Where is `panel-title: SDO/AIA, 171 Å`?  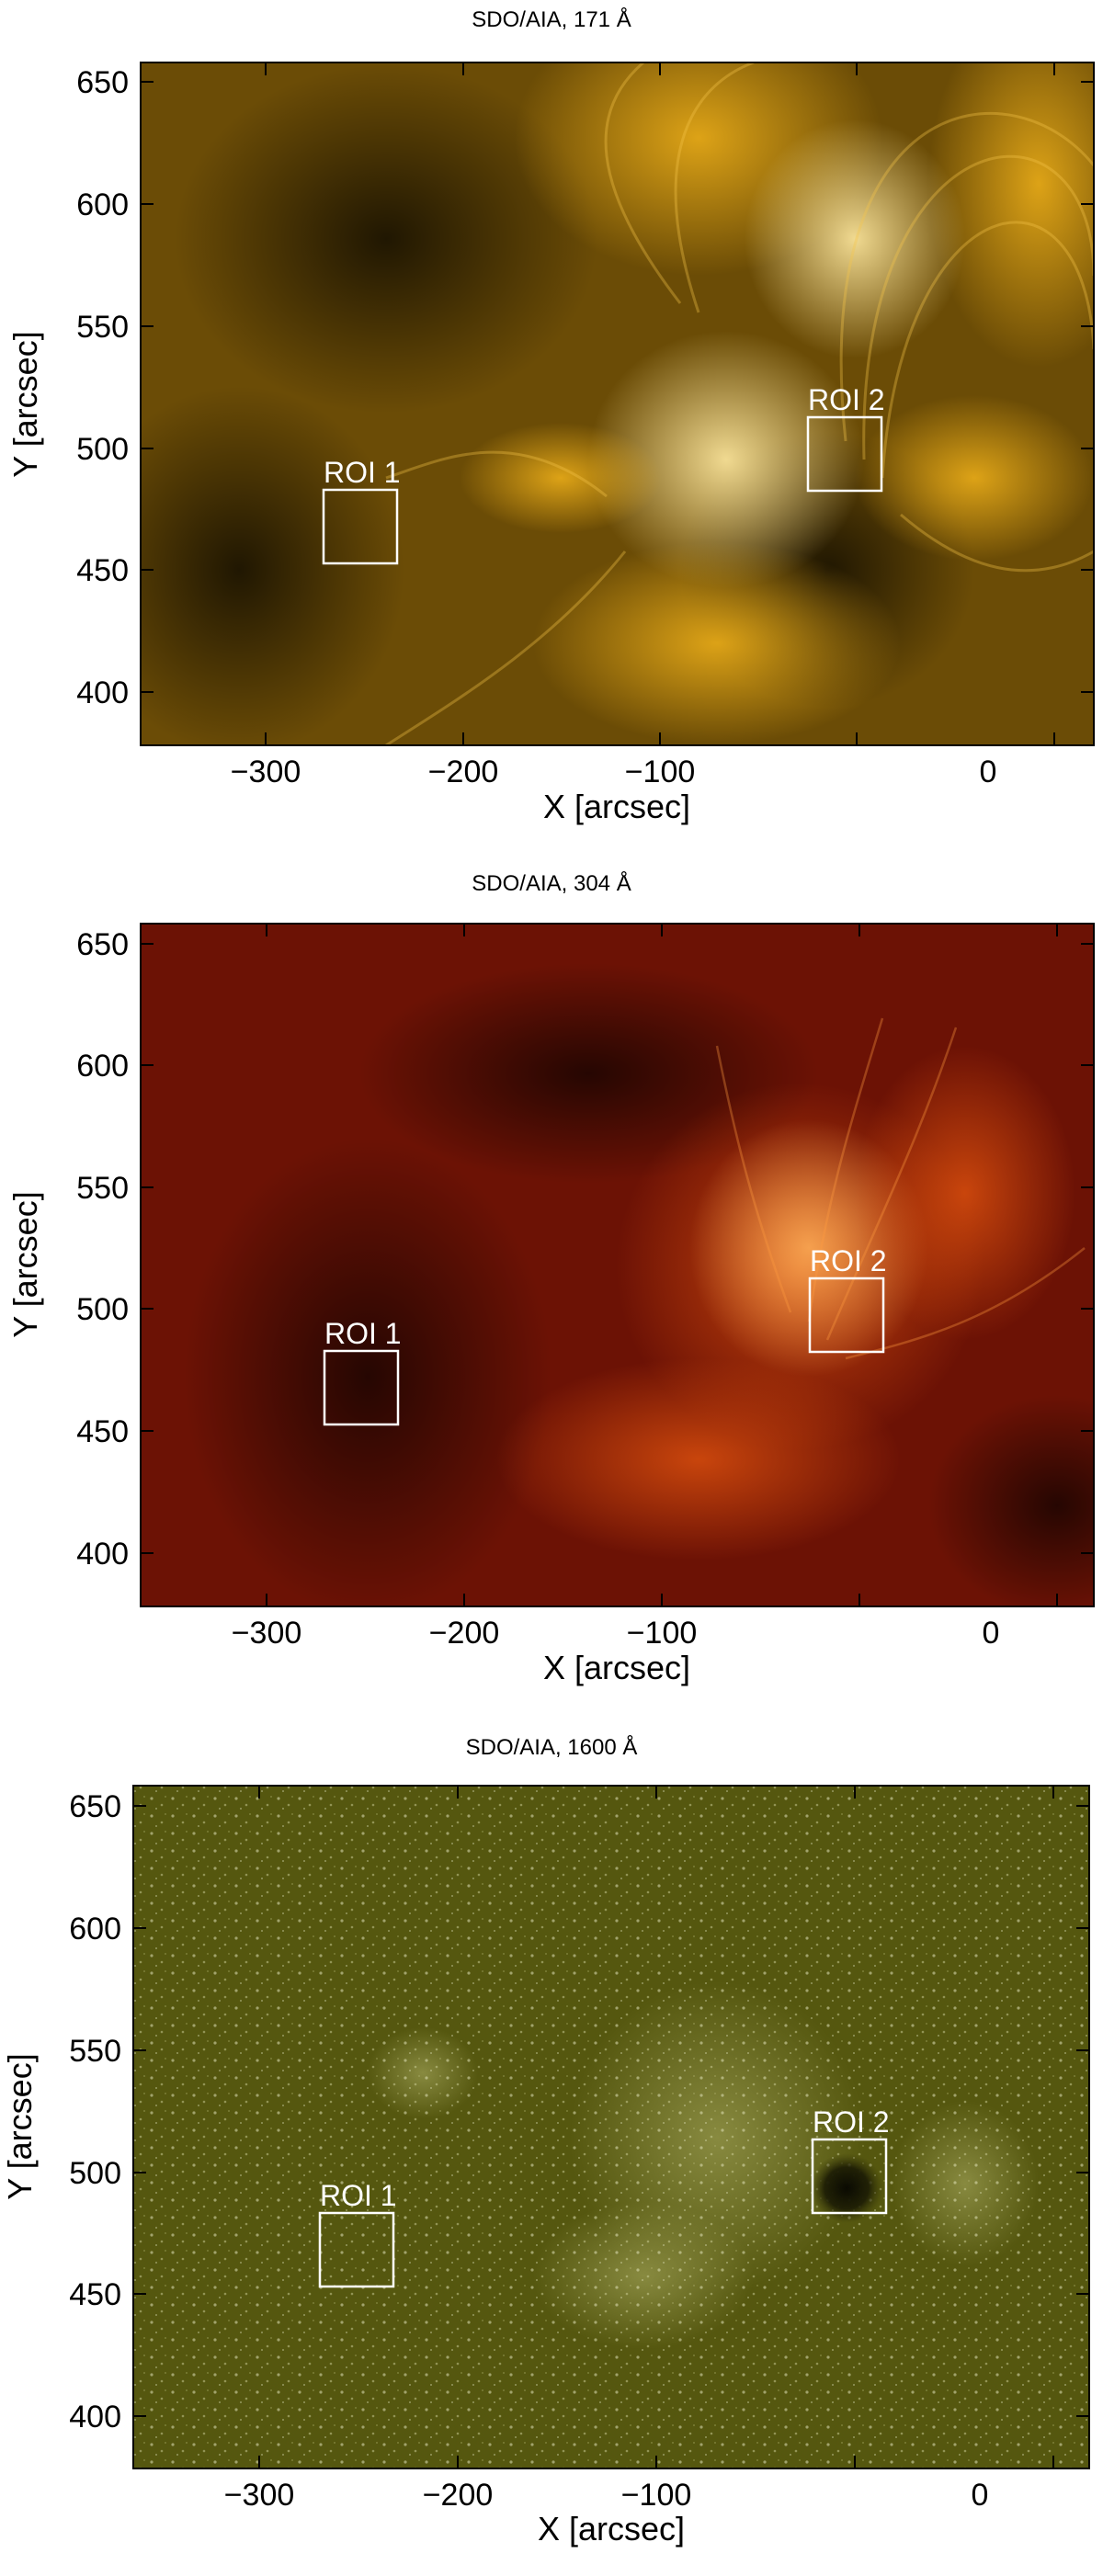
panel-title: SDO/AIA, 171 Å is located at coordinates (551, 19).